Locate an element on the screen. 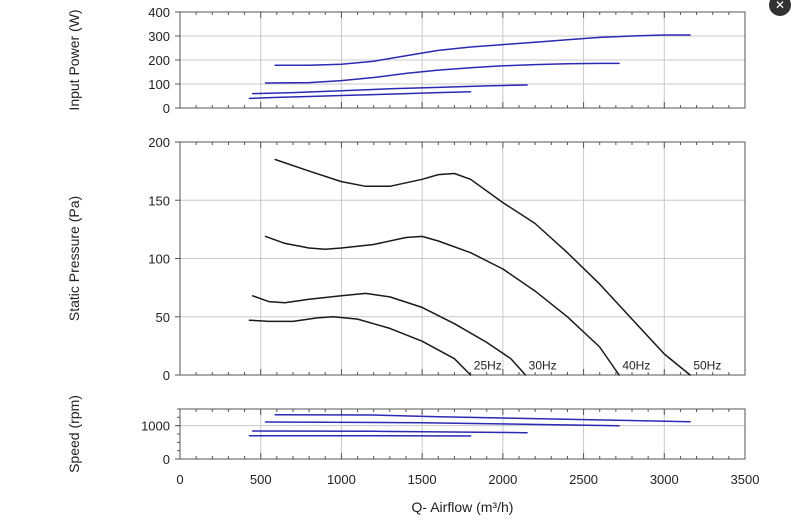 The image size is (800, 529). power-curve-40hz is located at coordinates (442, 73).